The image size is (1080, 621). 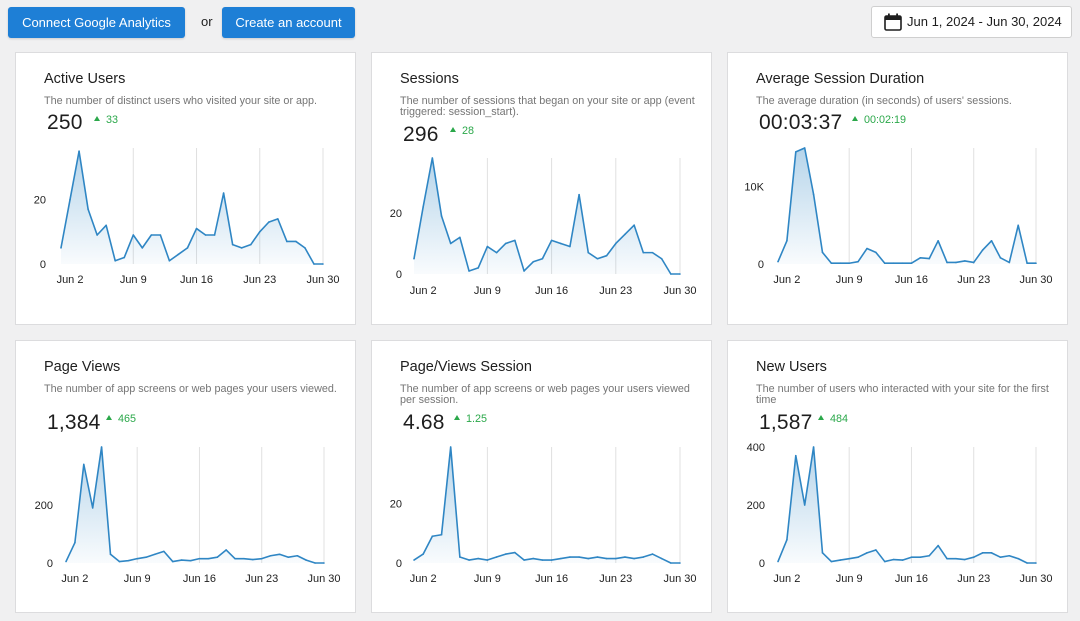 I want to click on date-range-picker: Jun 1, 2024 - Jun 30, 2024, so click(x=971, y=22).